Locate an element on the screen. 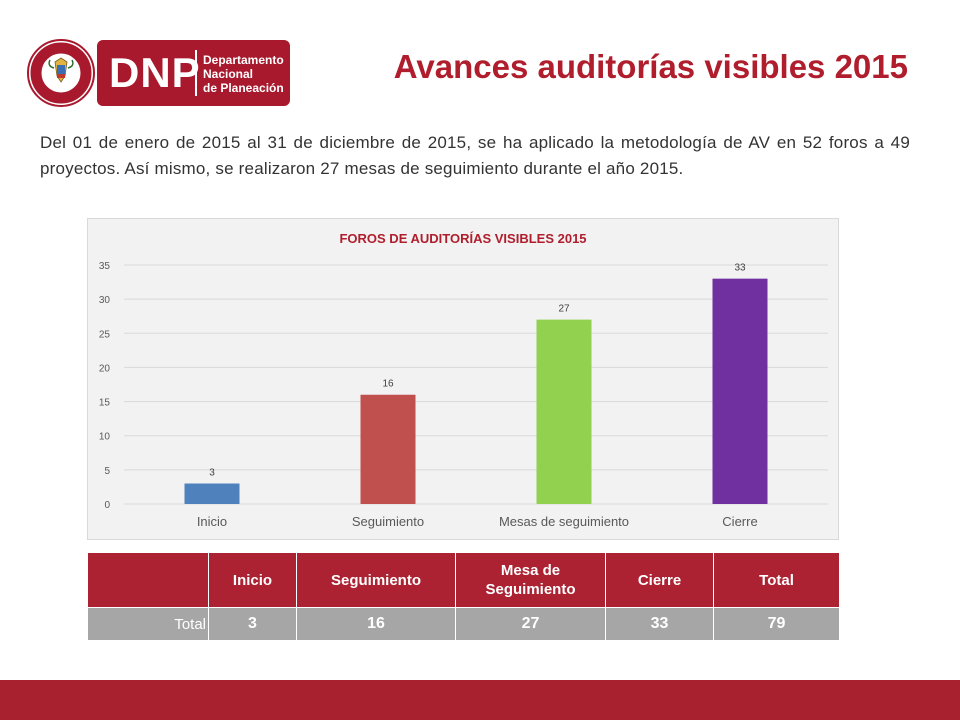  data-label: 27 is located at coordinates (564, 309).